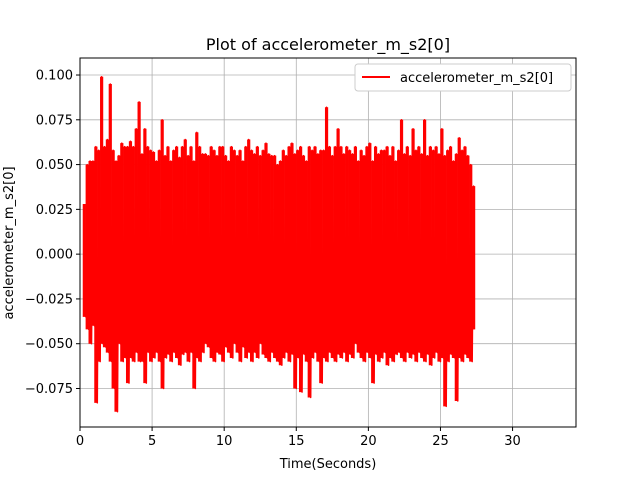 The image size is (640, 480). Describe the element at coordinates (54, 165) in the screenshot. I see `y-tick-label: 0.050` at that location.